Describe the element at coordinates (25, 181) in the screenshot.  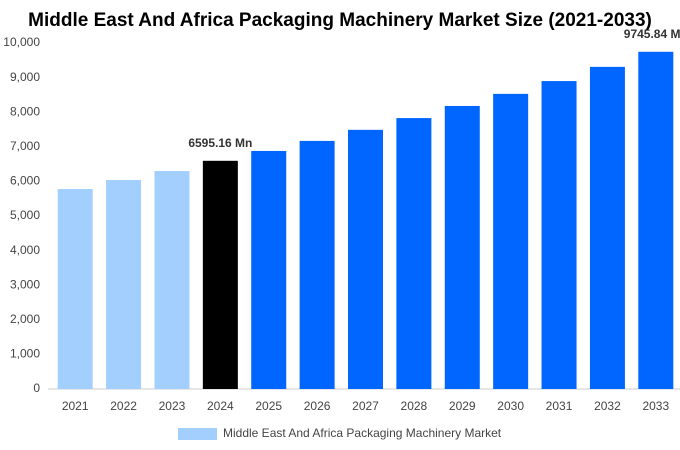
I see `y-tick-label: 6,000` at that location.